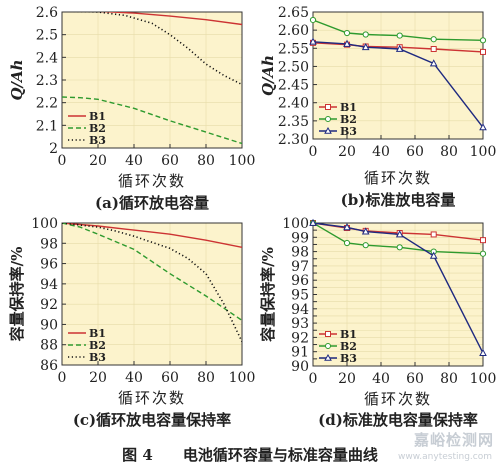  What do you see at coordinates (47, 126) in the screenshot?
I see `ytick-label: 2.1` at bounding box center [47, 126].